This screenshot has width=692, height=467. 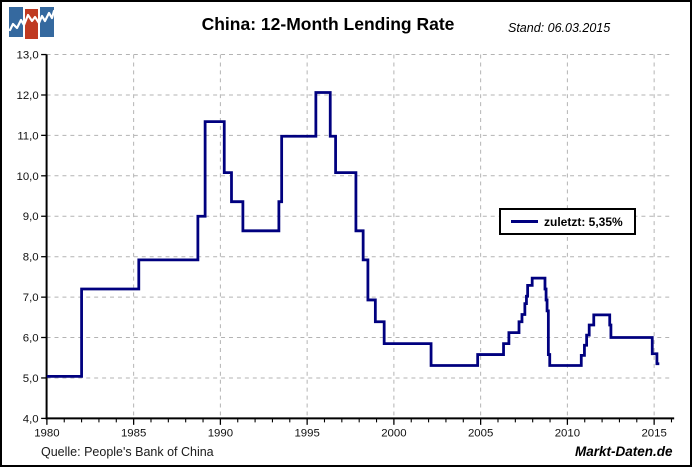 What do you see at coordinates (393, 434) in the screenshot?
I see `x-tick-label: 2000` at bounding box center [393, 434].